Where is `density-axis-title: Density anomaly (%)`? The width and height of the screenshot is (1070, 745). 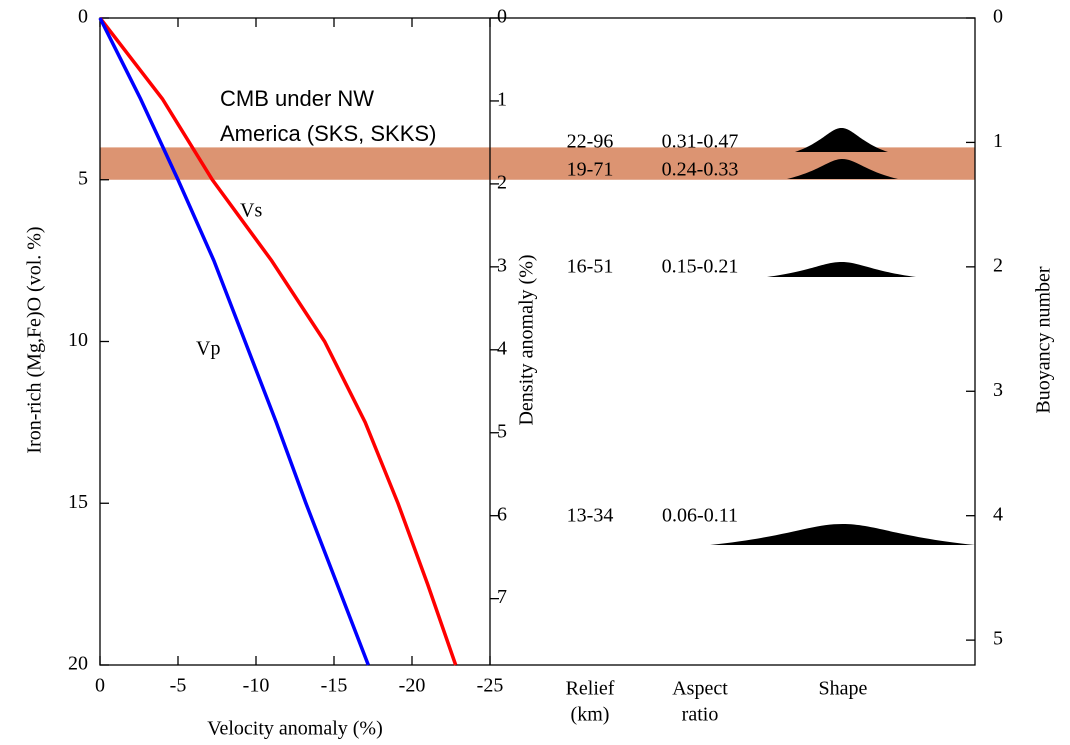
density-axis-title: Density anomaly (%) is located at coordinates (527, 339).